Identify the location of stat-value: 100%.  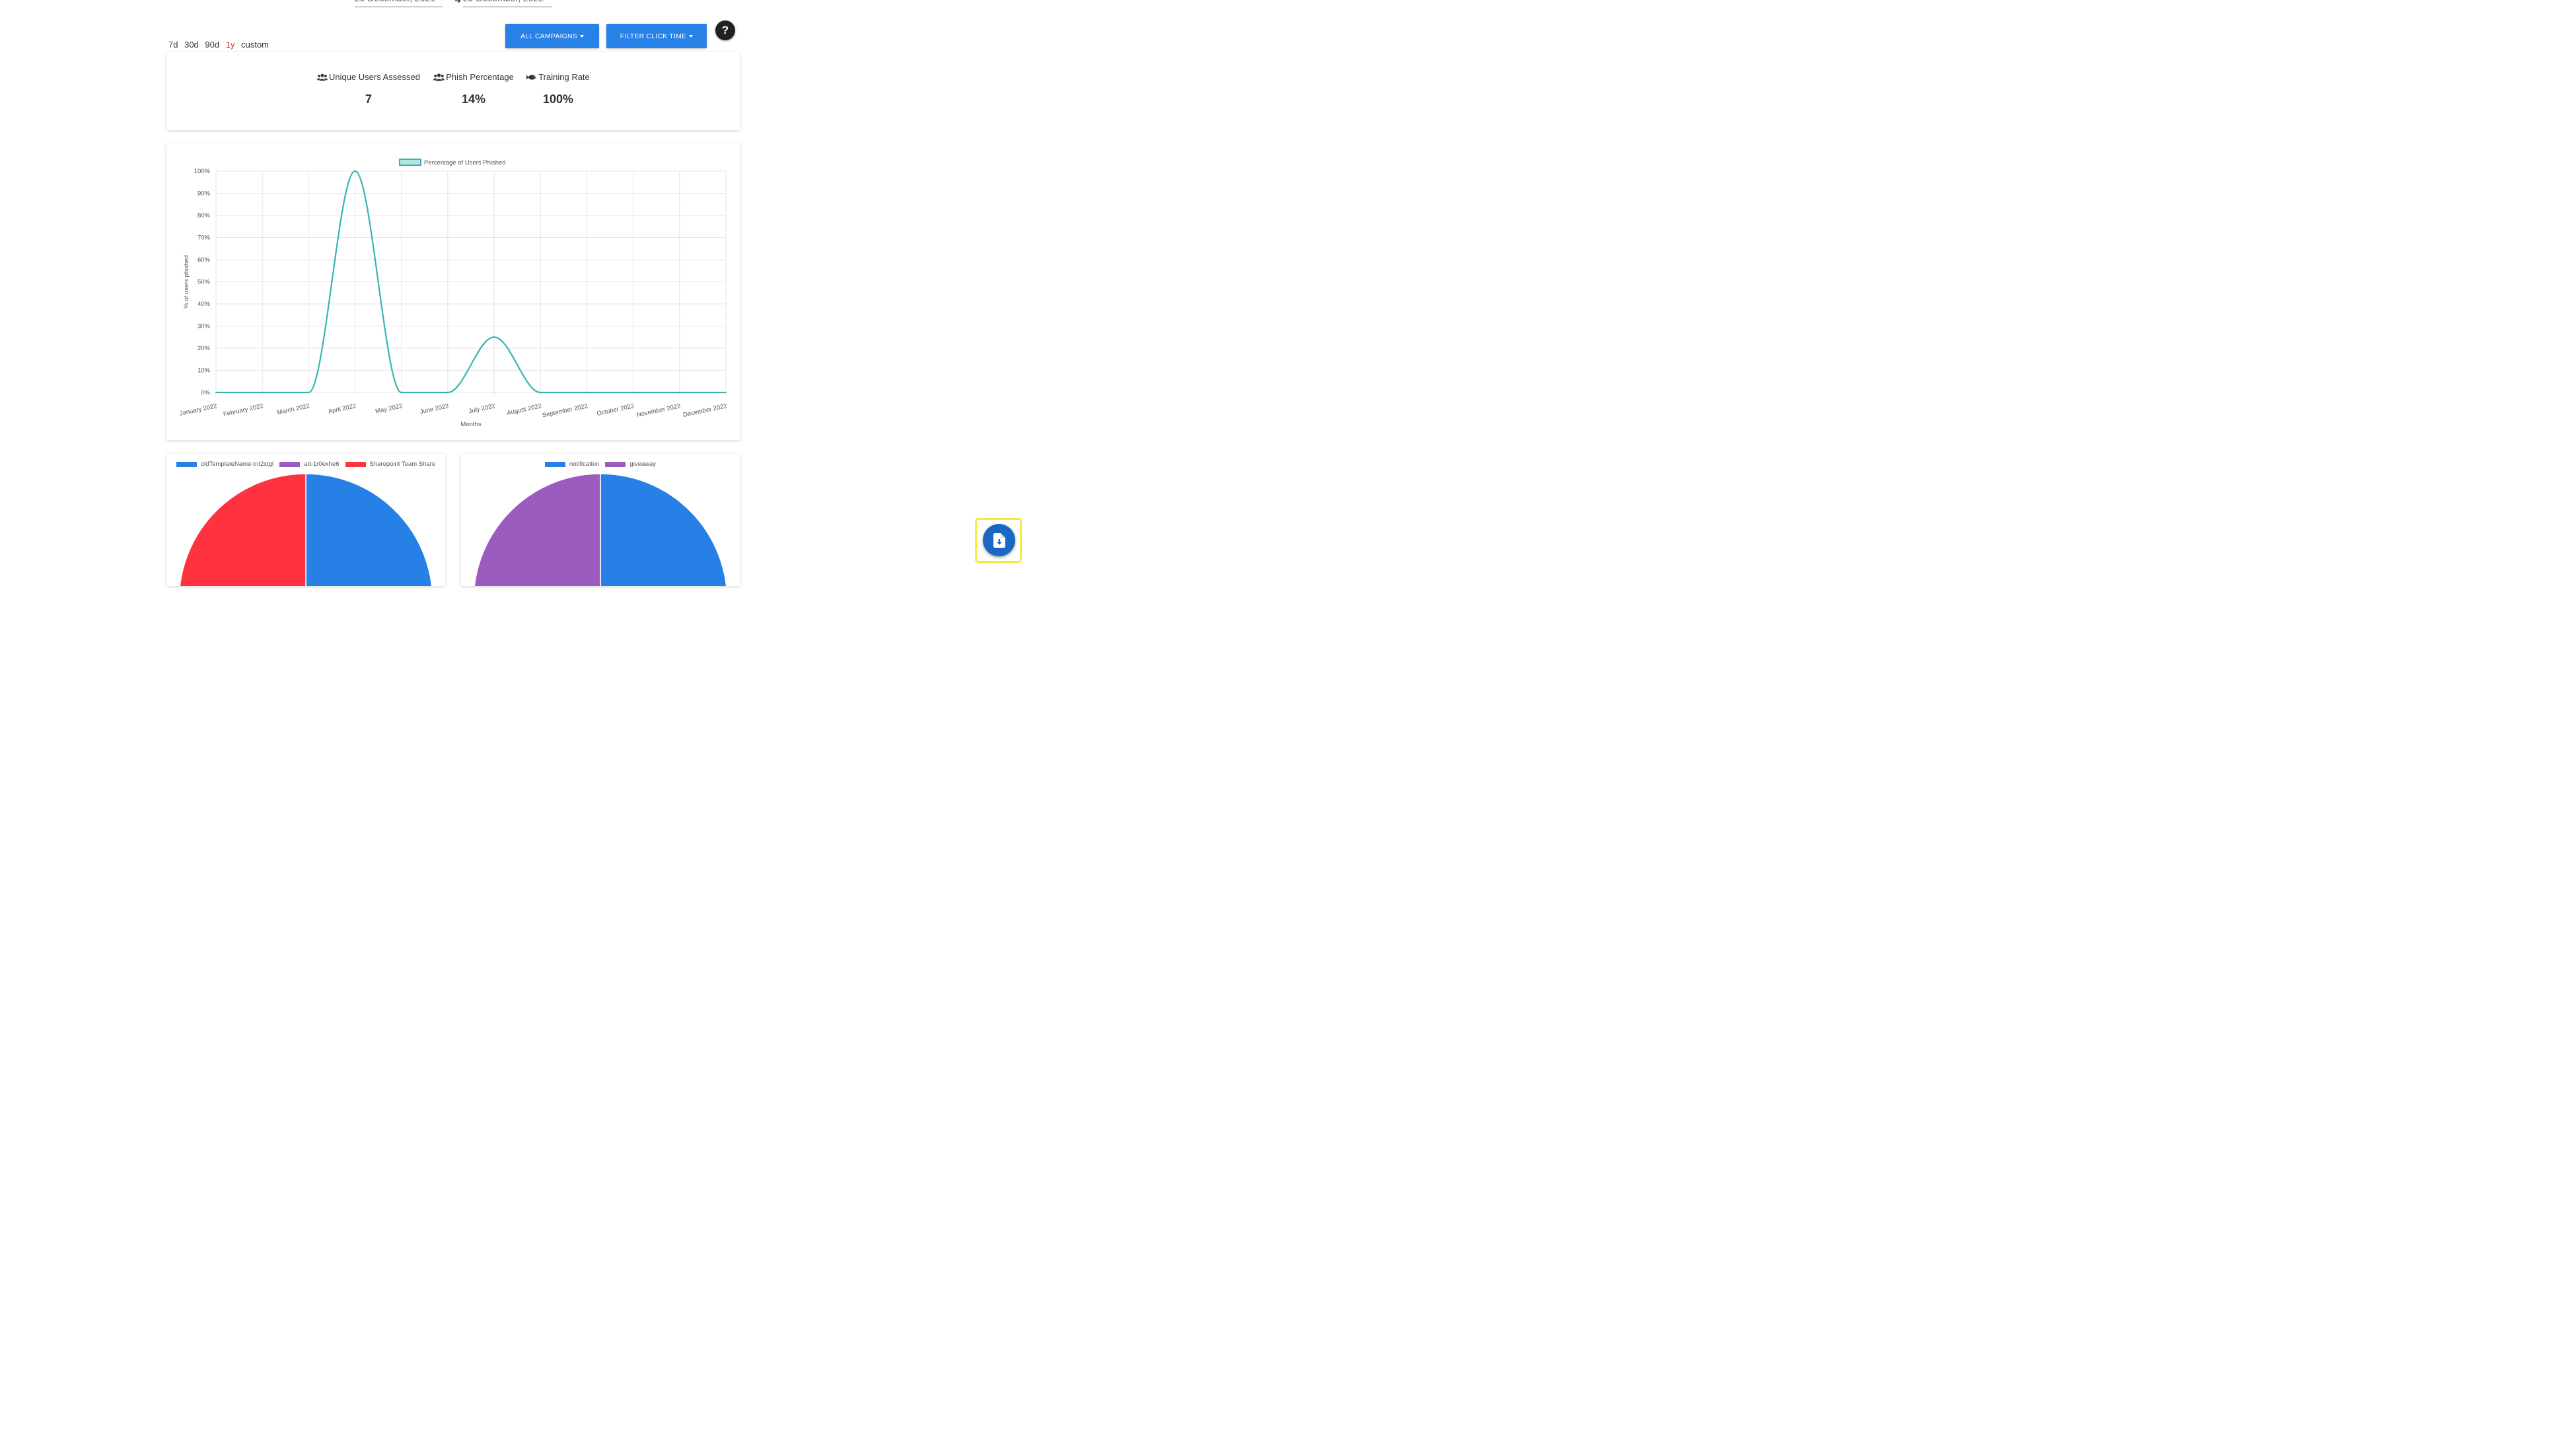
(558, 99).